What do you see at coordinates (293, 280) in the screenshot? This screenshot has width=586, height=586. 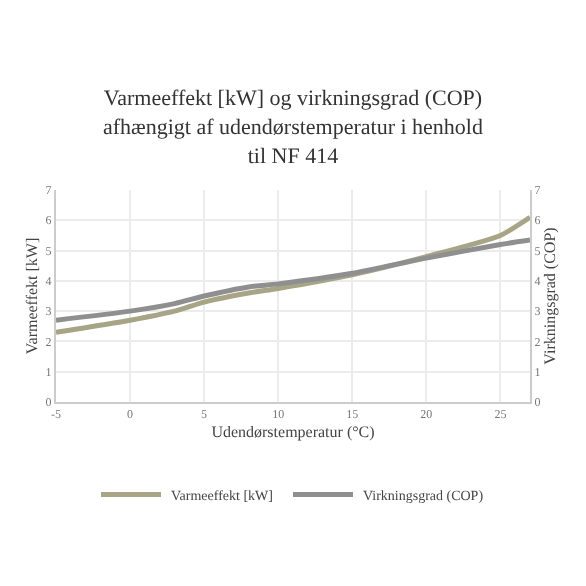 I see `line-series` at bounding box center [293, 280].